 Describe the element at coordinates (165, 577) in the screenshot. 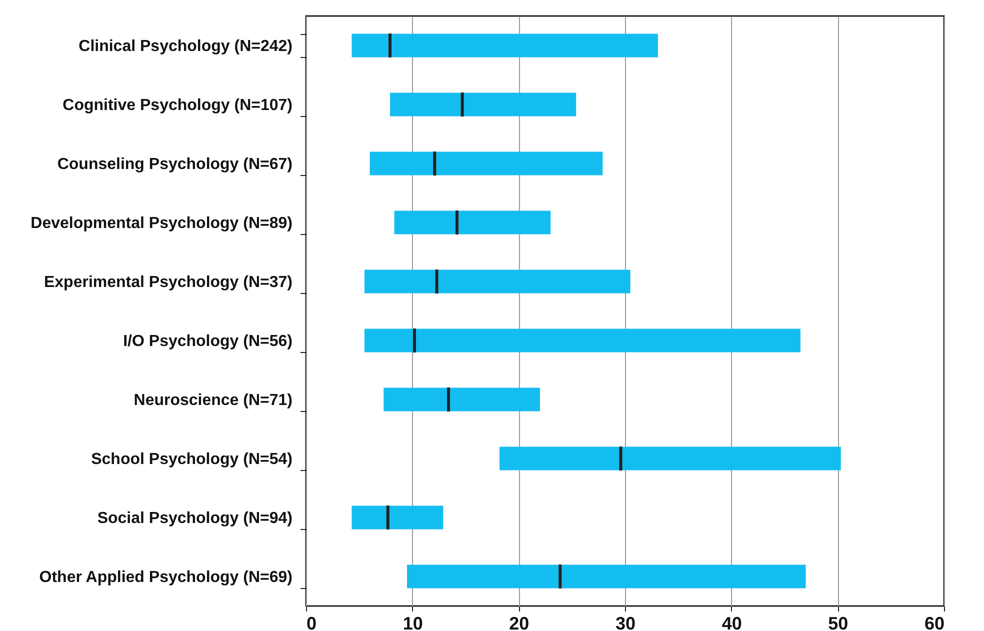

I see `y-tick-label: Other Applied Psychology (N=69)` at that location.